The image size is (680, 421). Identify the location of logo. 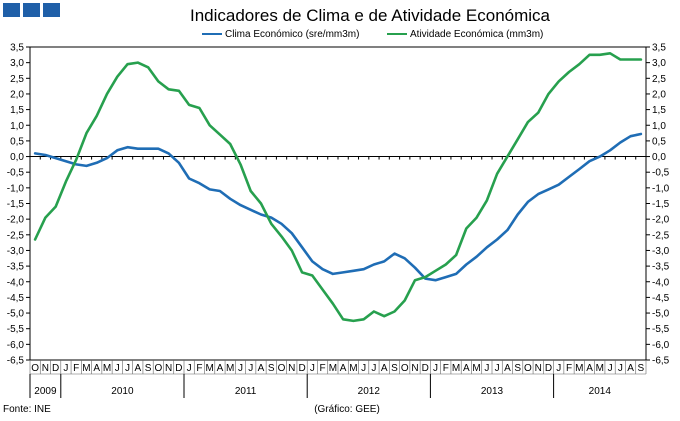
(31, 10).